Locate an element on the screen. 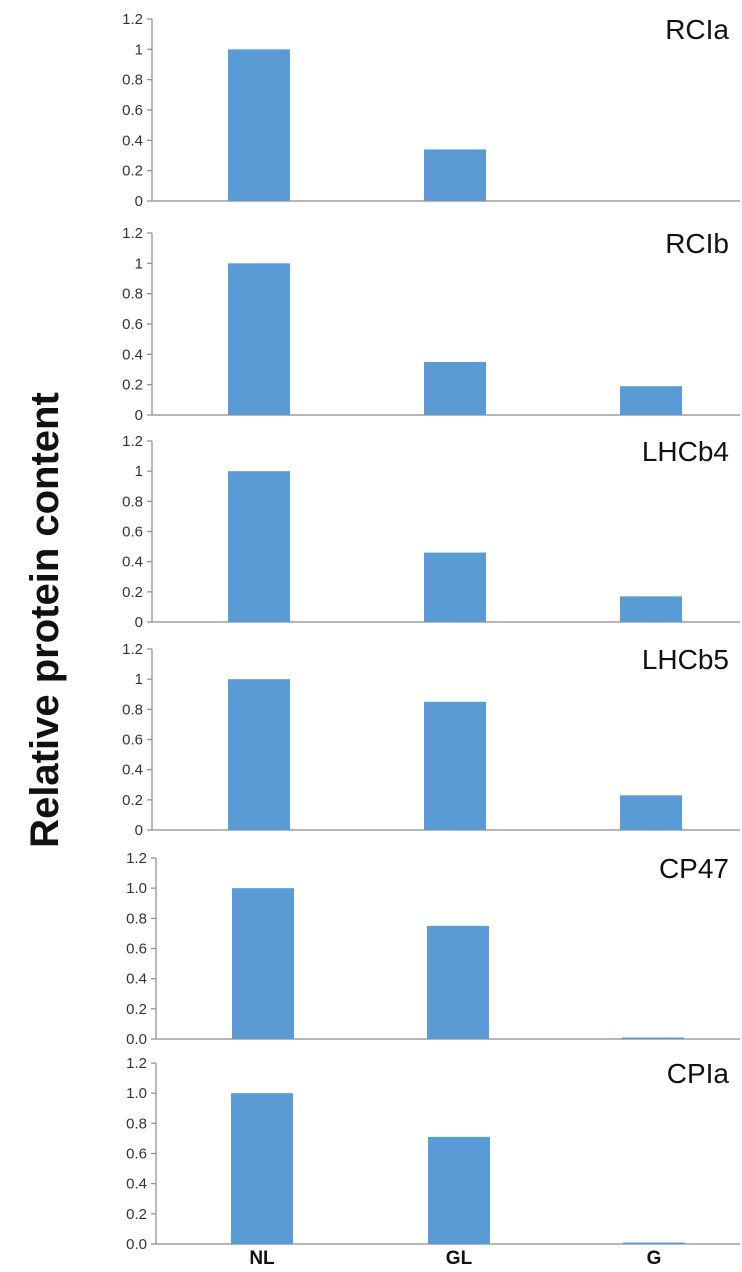 Image resolution: width=742 pixels, height=1272 pixels. panel-title: LHCb4 is located at coordinates (685, 451).